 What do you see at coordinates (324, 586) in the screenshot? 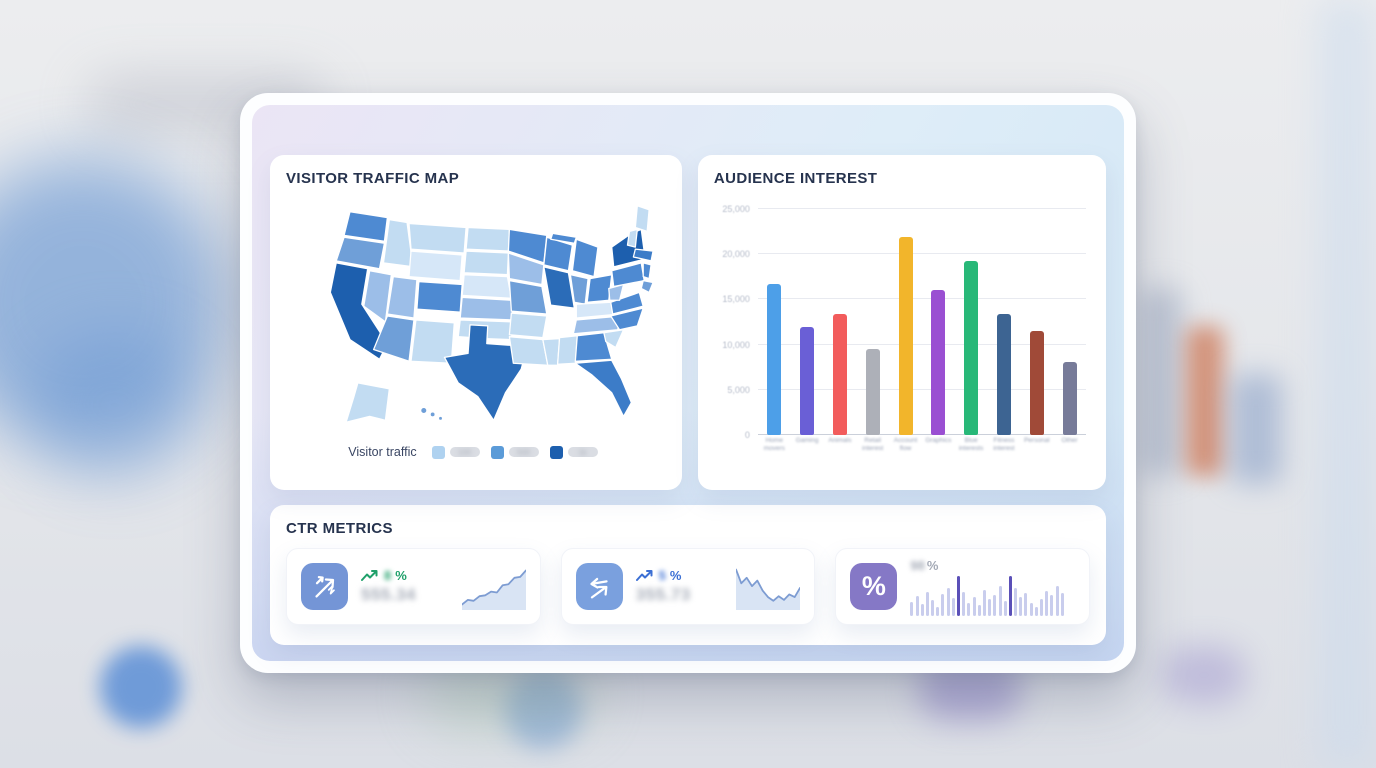
I see `trend-arrows-up-icon` at bounding box center [324, 586].